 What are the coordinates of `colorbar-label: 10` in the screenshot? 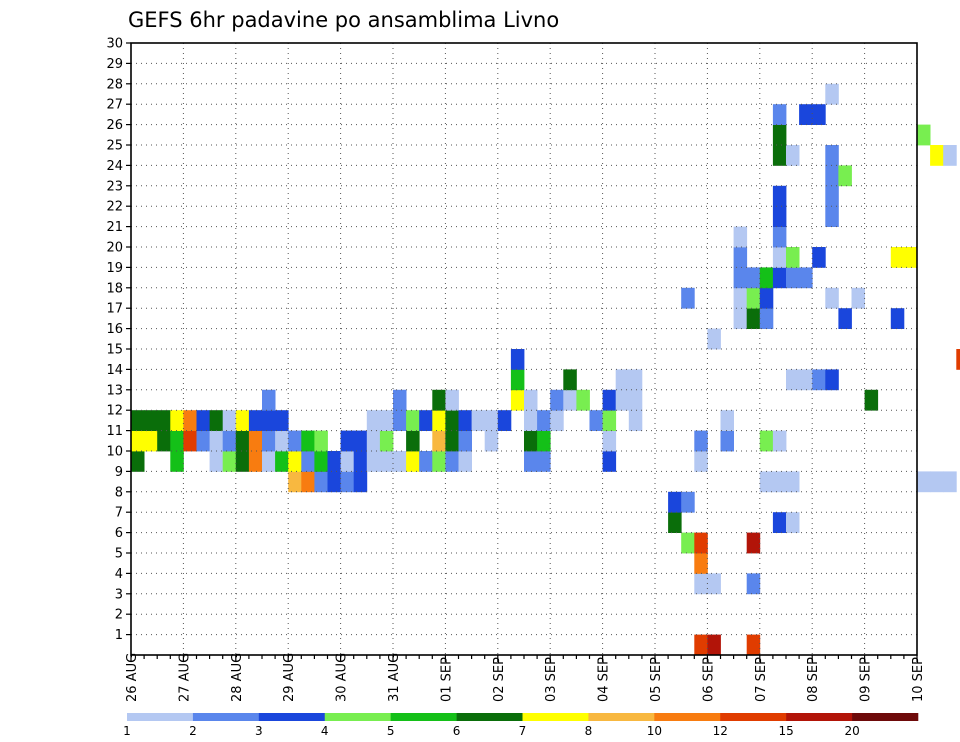 It's located at (654, 731).